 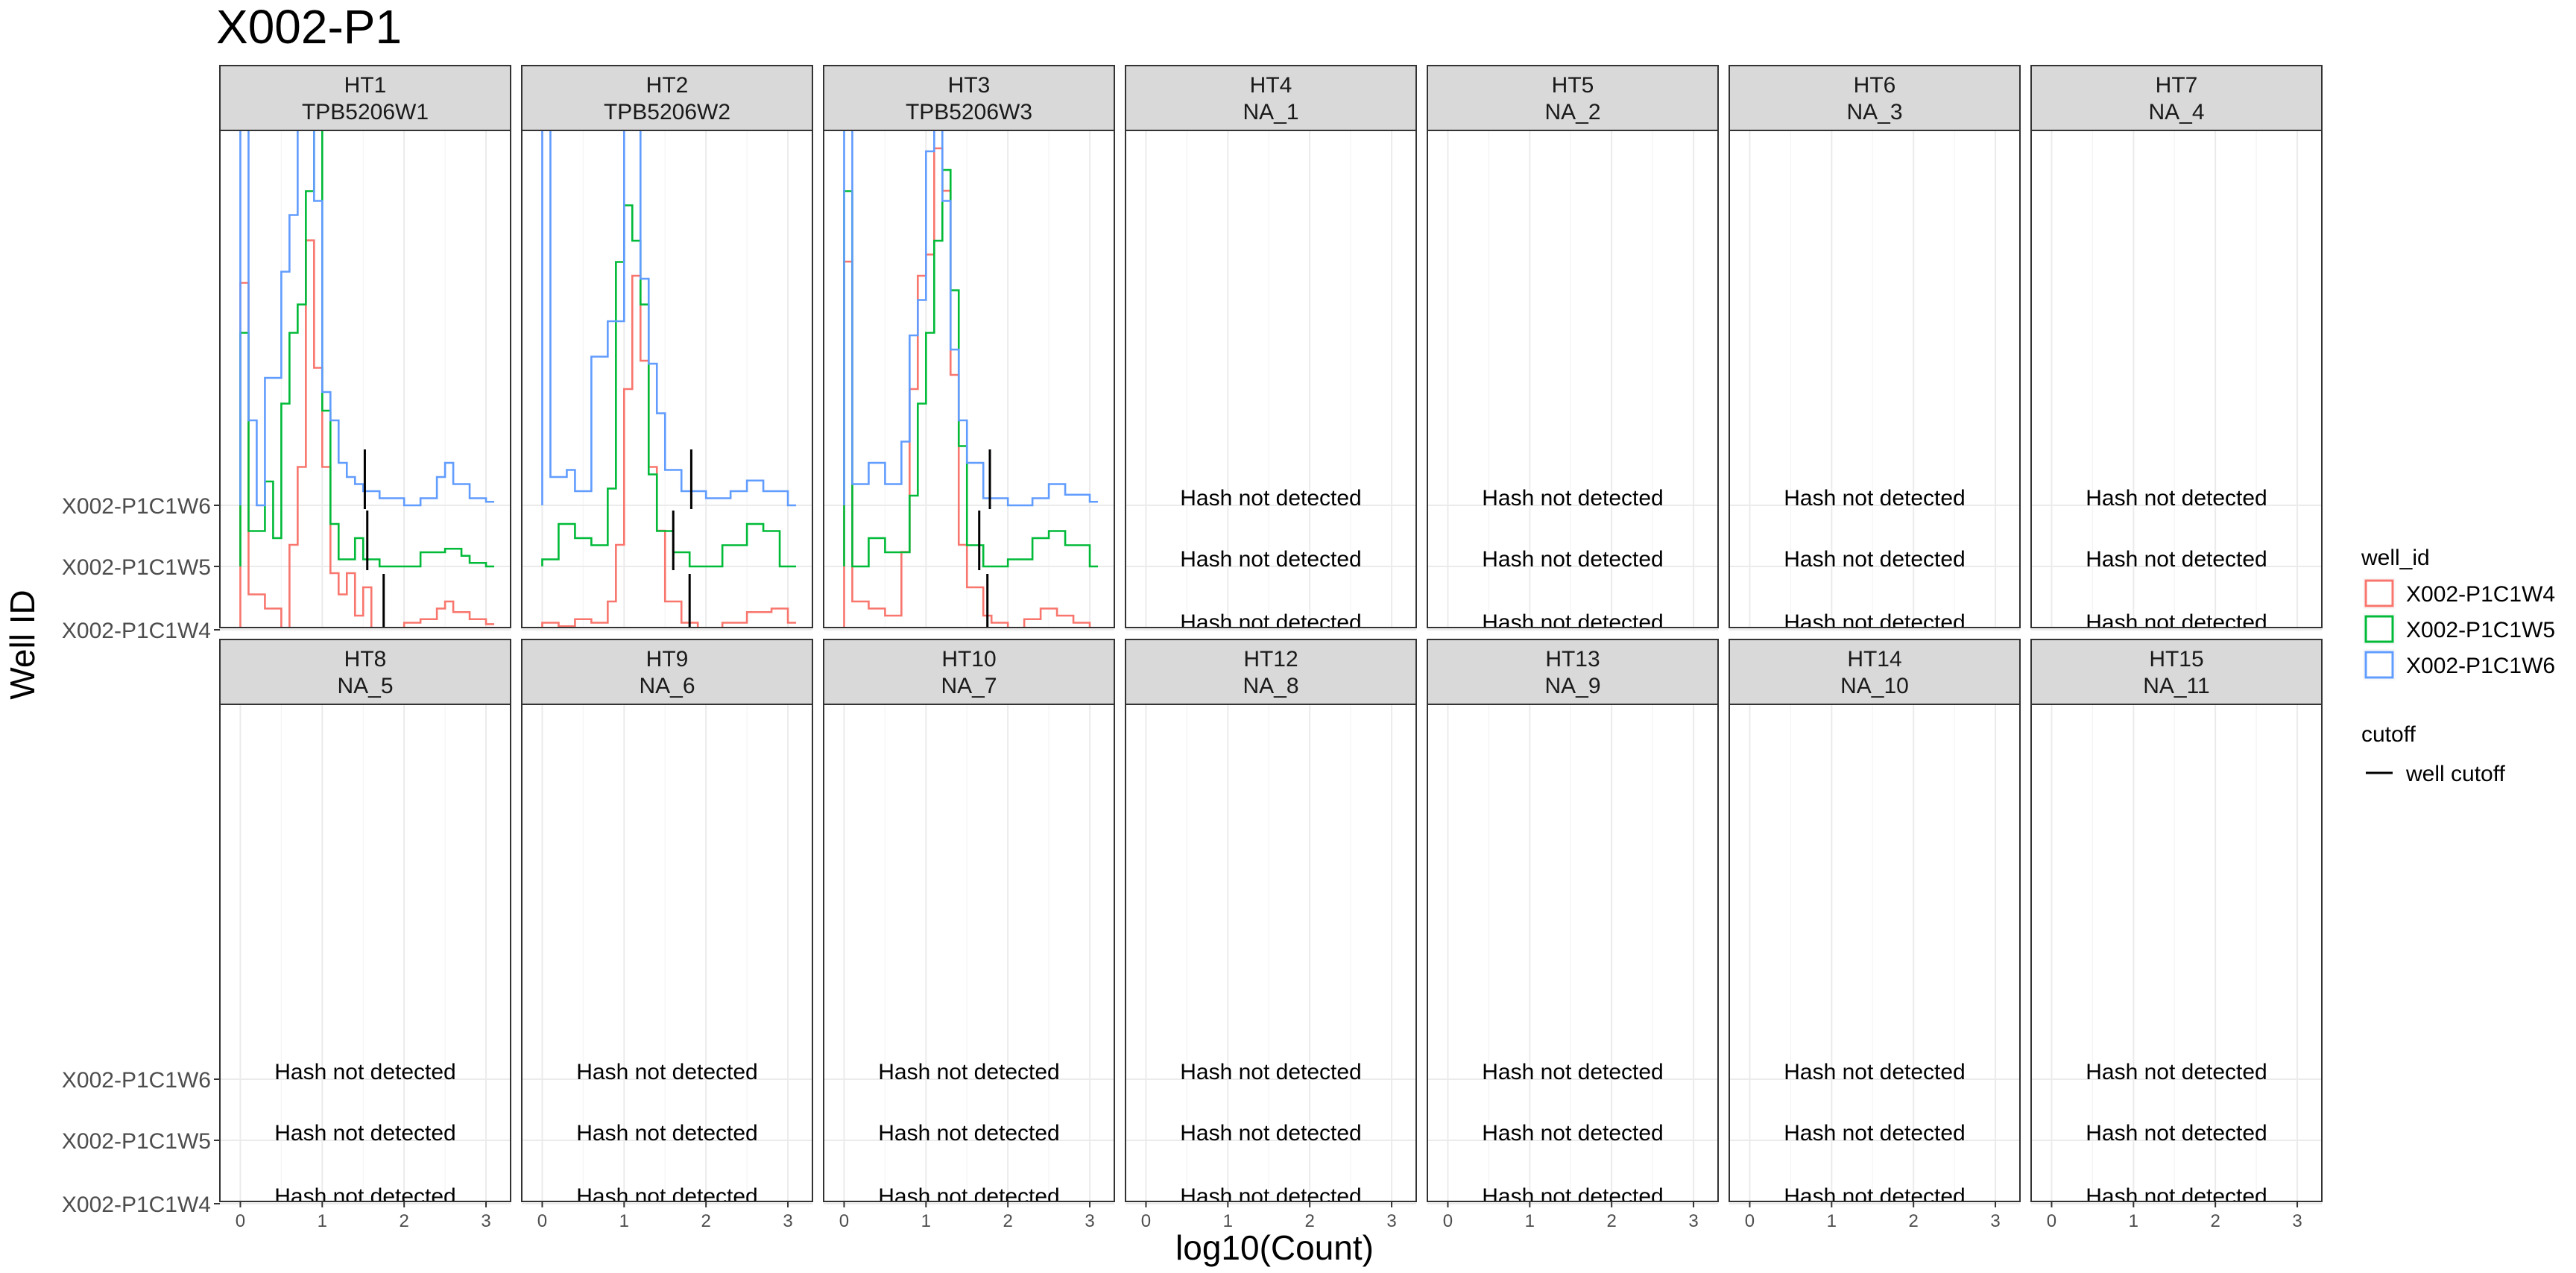 What do you see at coordinates (1270, 686) in the screenshot?
I see `facet-strip-sample-label: NA_8` at bounding box center [1270, 686].